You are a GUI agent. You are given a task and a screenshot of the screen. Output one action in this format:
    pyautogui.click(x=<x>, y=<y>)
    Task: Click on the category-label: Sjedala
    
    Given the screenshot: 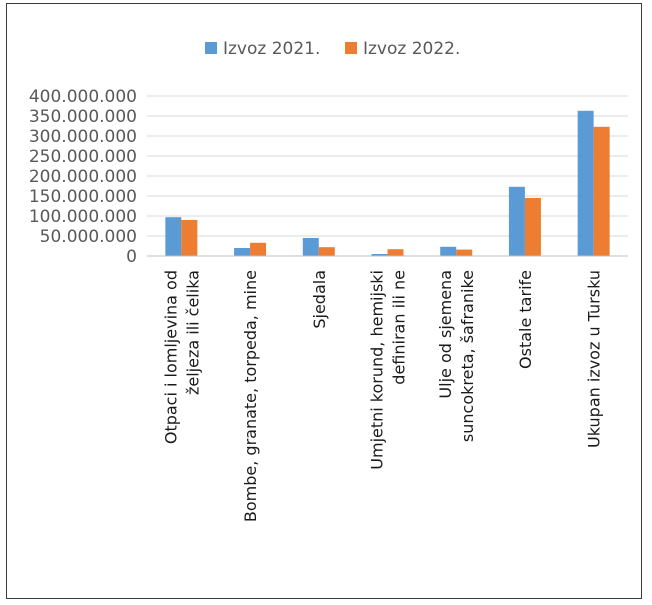 What is the action you would take?
    pyautogui.click(x=319, y=299)
    